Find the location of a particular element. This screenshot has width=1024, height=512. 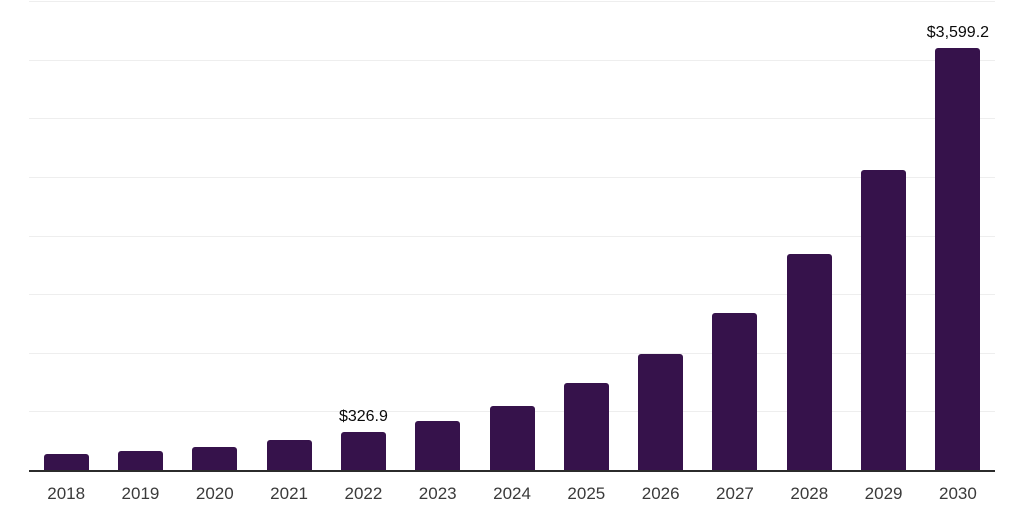

x-axis-label: 2020 is located at coordinates (214, 493).